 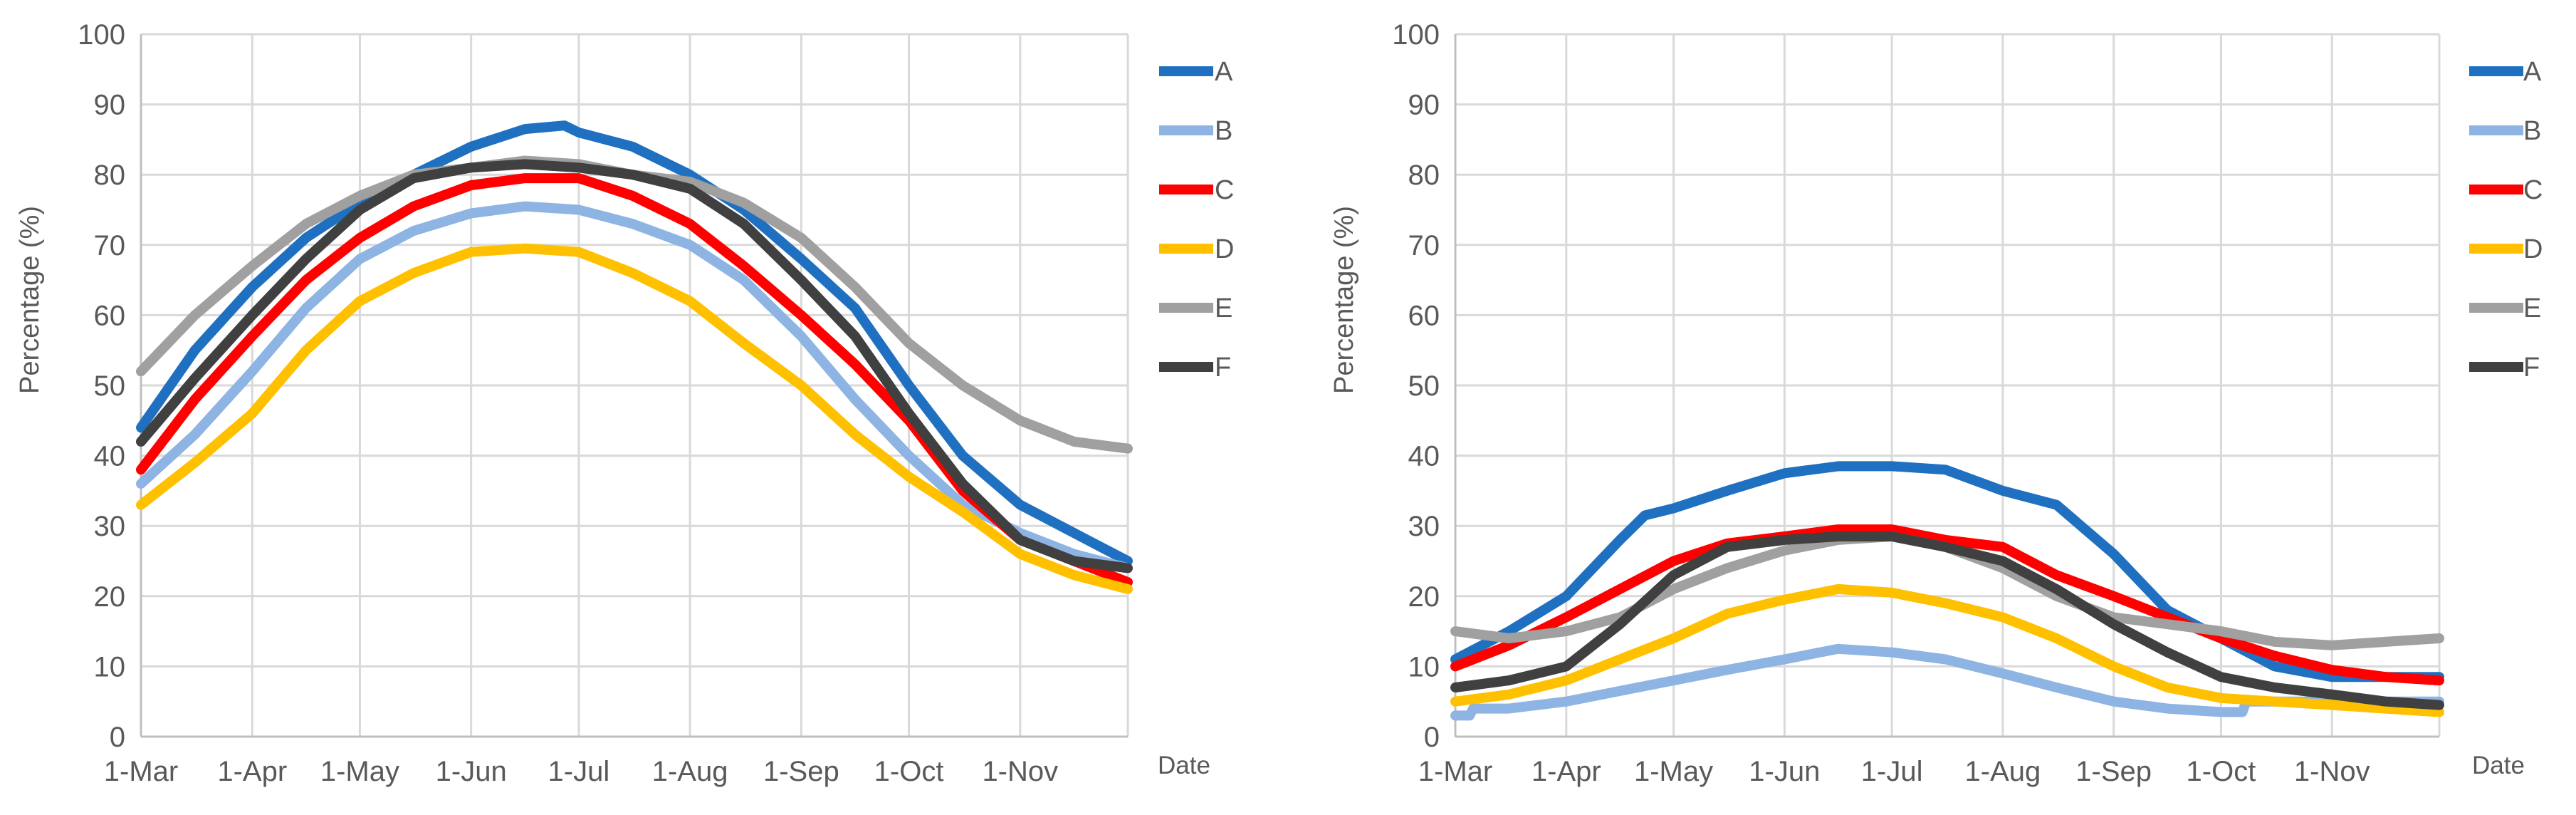 I want to click on series-line-d, so click(x=1947, y=650).